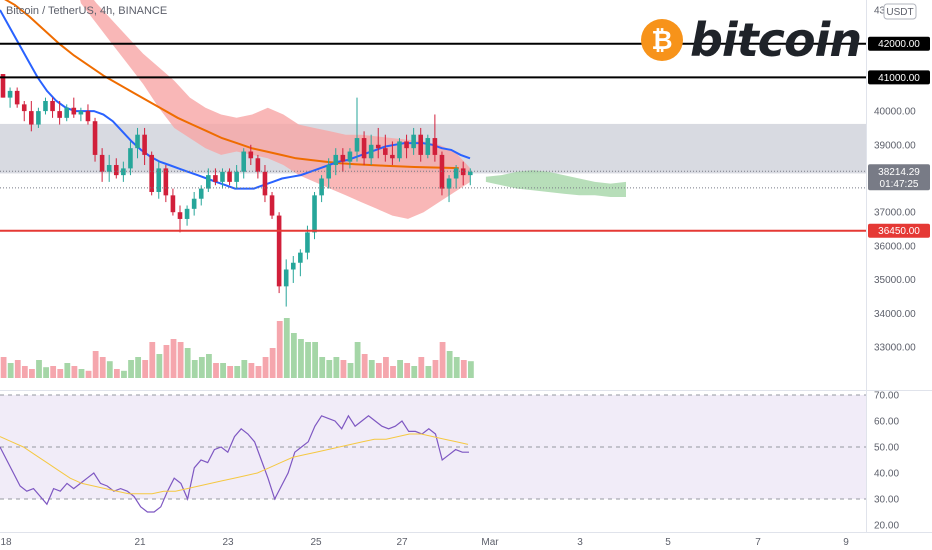 The image size is (932, 550). What do you see at coordinates (895, 314) in the screenshot?
I see `price-axis-tick: 34000.00` at bounding box center [895, 314].